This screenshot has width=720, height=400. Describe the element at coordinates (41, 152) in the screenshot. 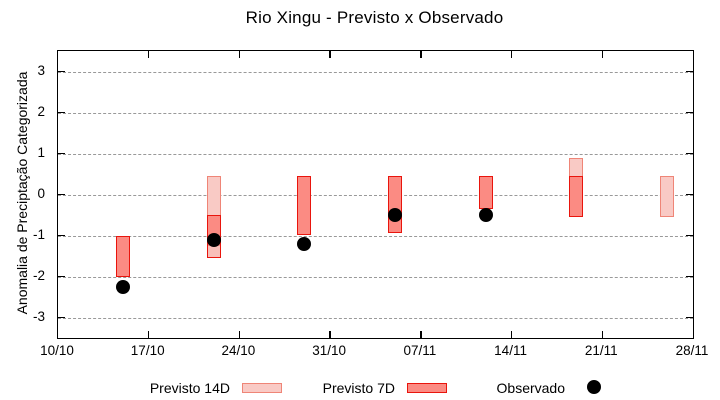

I see `y-tick-label: 1` at that location.